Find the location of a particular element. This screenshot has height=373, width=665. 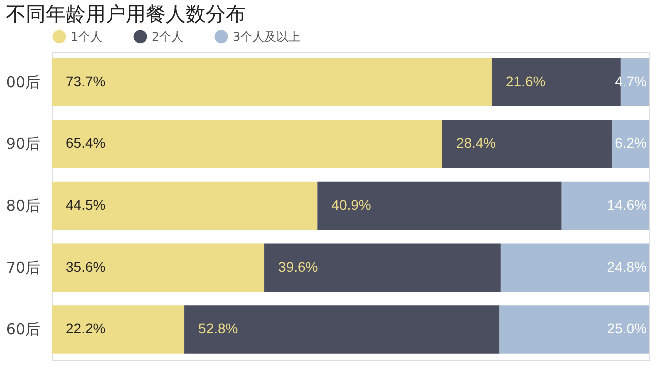

data-label: 21.6% is located at coordinates (526, 81).